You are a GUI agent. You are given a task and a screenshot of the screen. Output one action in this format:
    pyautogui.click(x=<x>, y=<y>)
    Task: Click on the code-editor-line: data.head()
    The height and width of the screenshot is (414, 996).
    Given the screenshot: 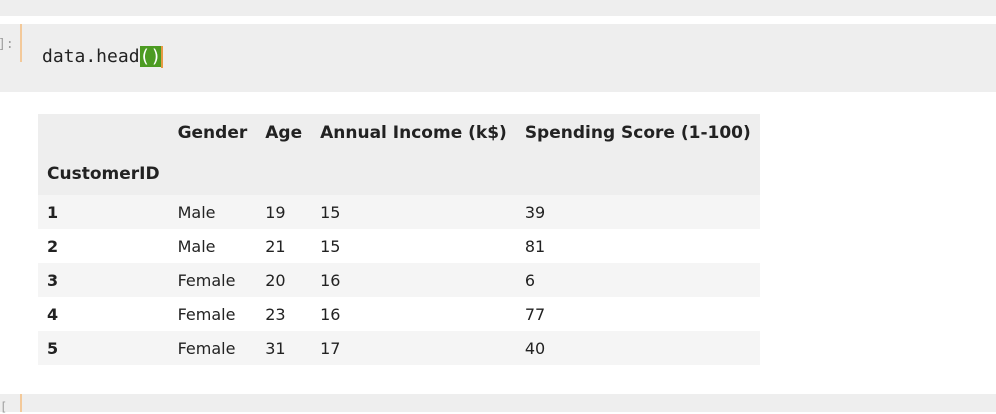 What is the action you would take?
    pyautogui.click(x=103, y=57)
    